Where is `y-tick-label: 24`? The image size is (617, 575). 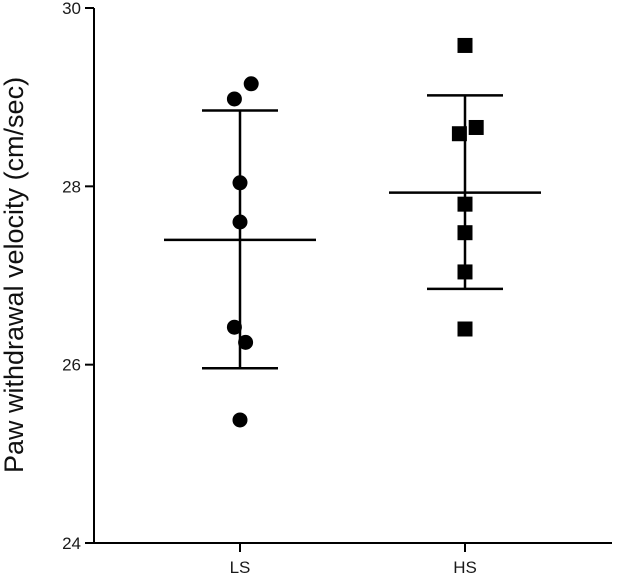
y-tick-label: 24 is located at coordinates (71, 543).